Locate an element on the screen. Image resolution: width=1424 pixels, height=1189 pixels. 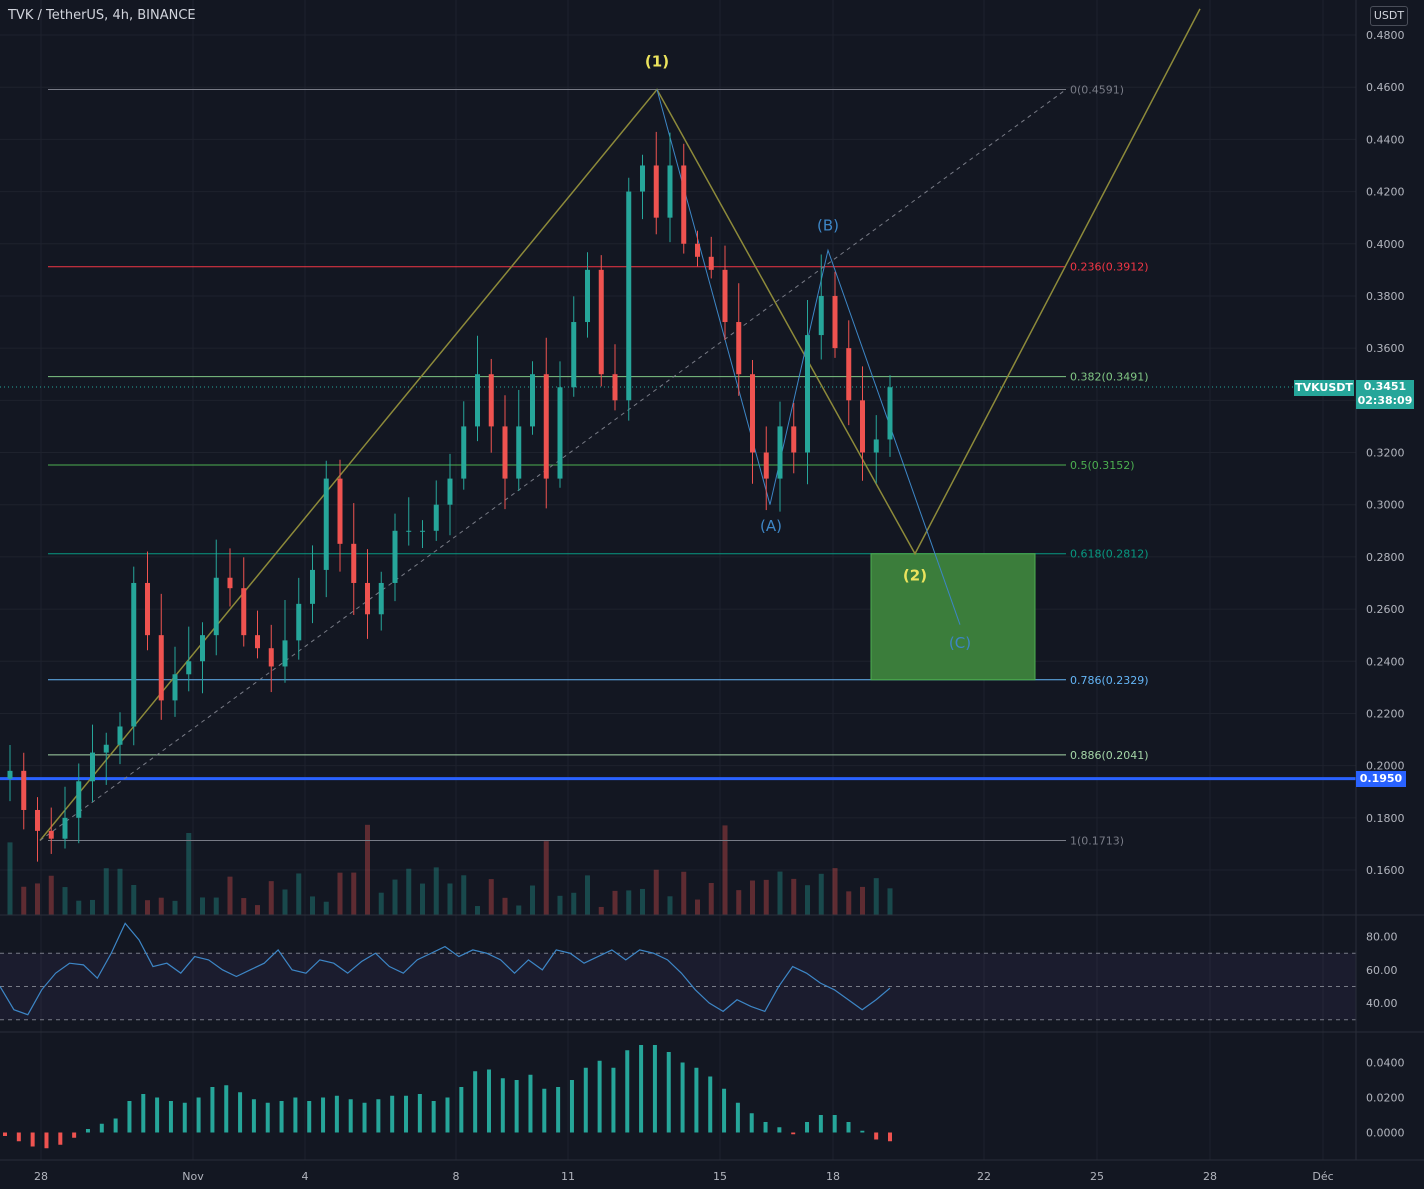
price-tick-label: 0.4200 is located at coordinates (1385, 192).